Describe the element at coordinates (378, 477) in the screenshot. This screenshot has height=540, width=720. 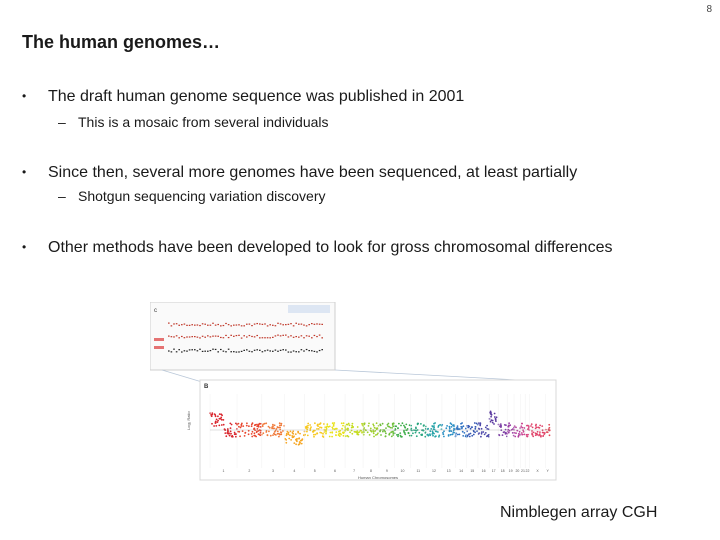
I see `x-axis-label: Human Chromosomes` at that location.